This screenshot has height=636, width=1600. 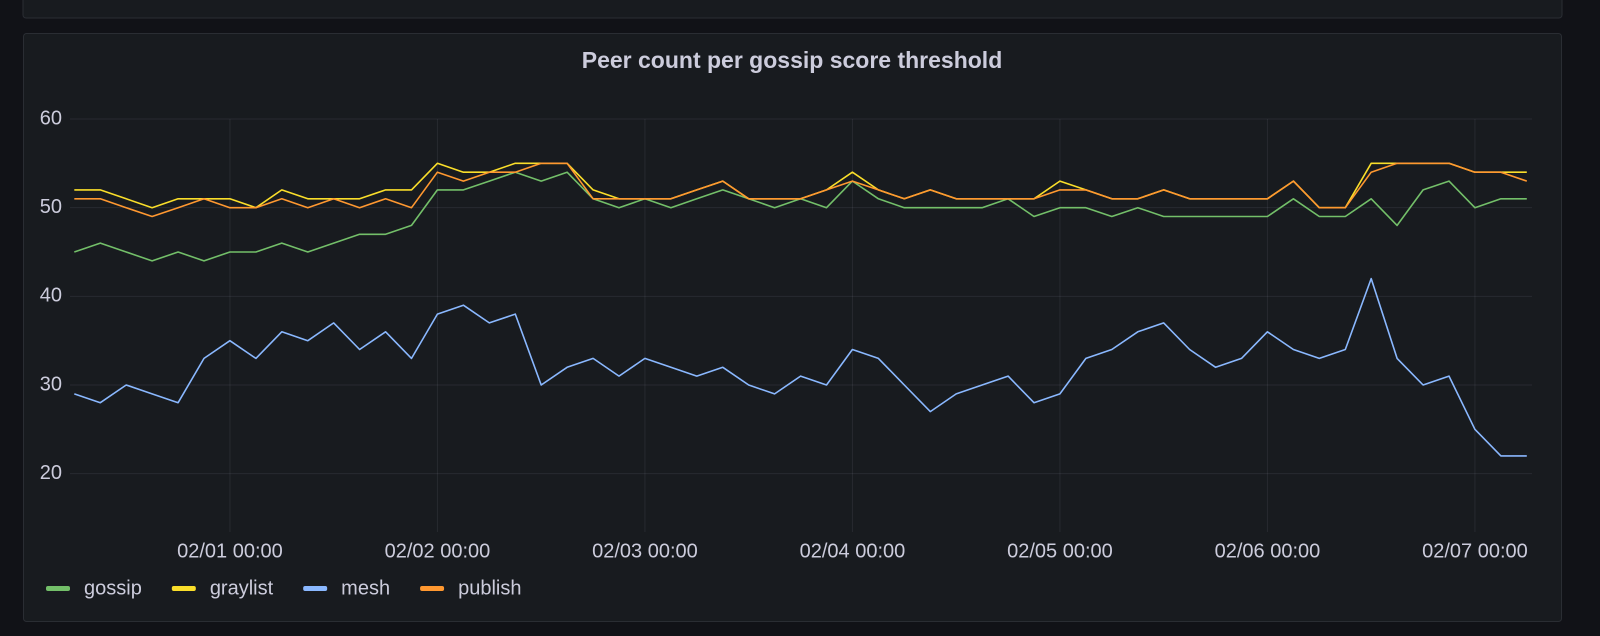 I want to click on x-tick-label: 02/06 00:00, so click(x=1268, y=551).